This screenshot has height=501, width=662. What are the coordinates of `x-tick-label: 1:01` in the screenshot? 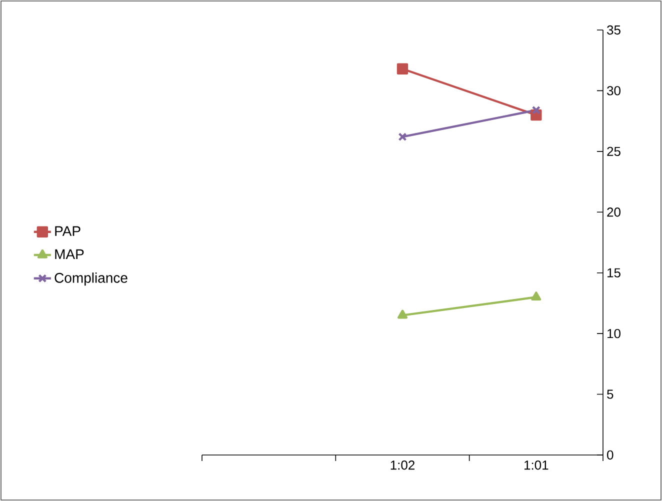 It's located at (536, 465).